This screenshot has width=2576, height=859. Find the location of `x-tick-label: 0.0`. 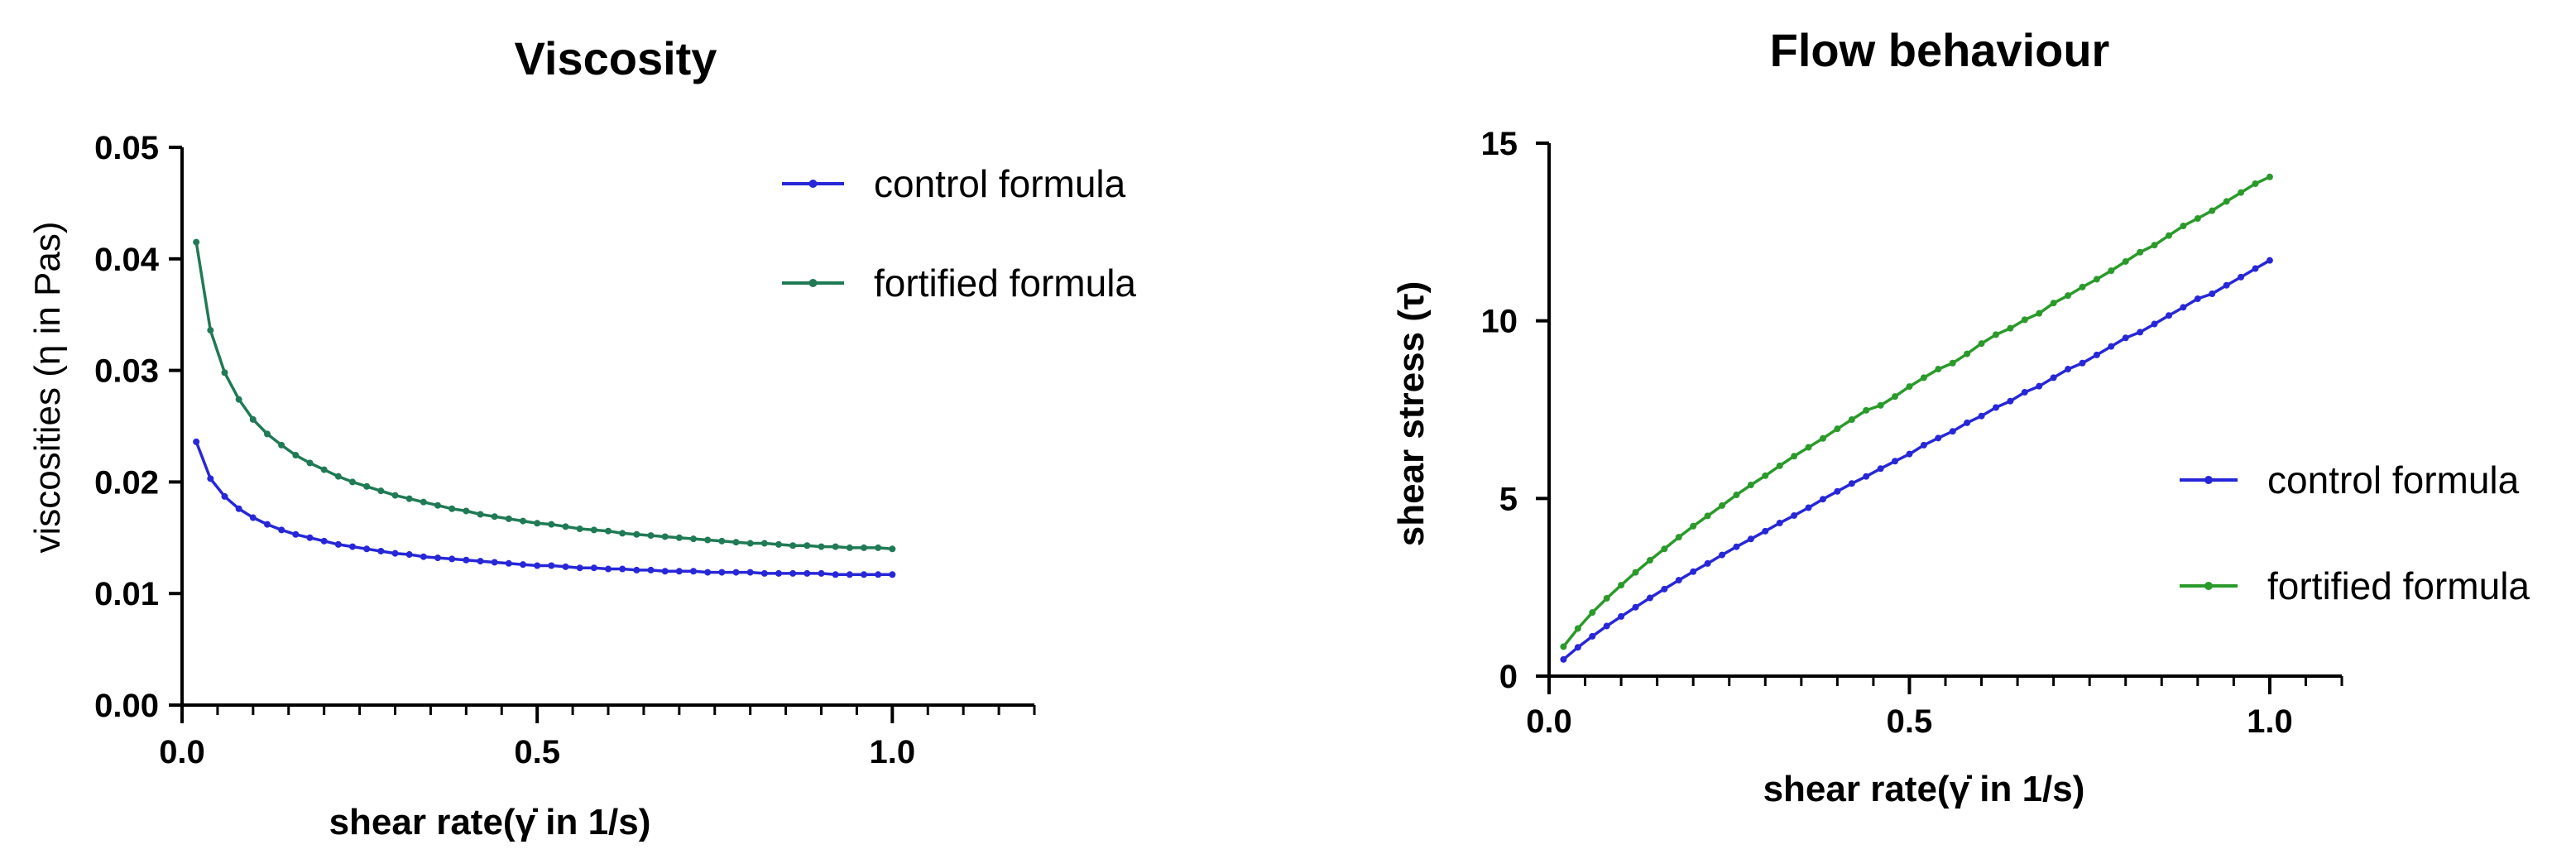

x-tick-label: 0.0 is located at coordinates (1549, 721).